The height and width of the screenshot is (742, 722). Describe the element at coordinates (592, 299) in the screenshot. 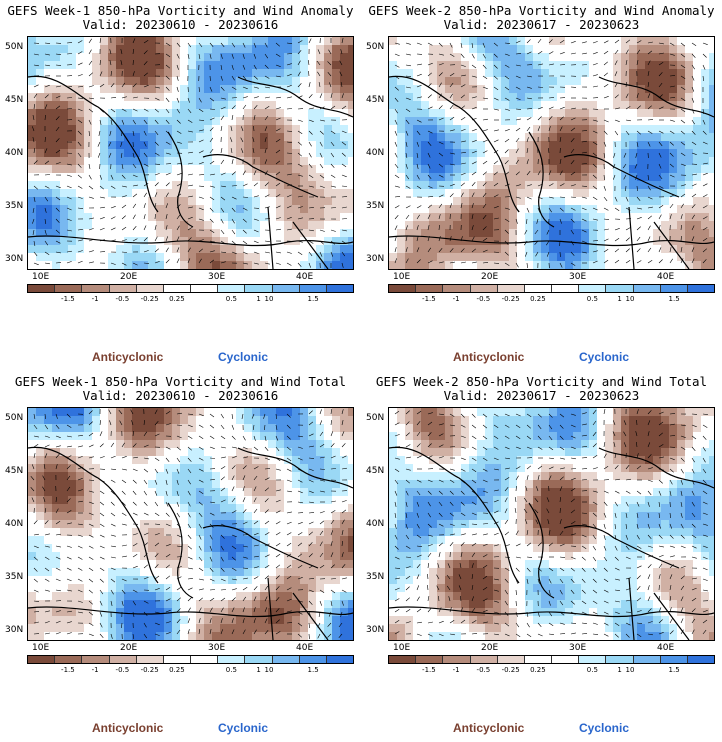

I see `colorbar-label: 0.5` at that location.